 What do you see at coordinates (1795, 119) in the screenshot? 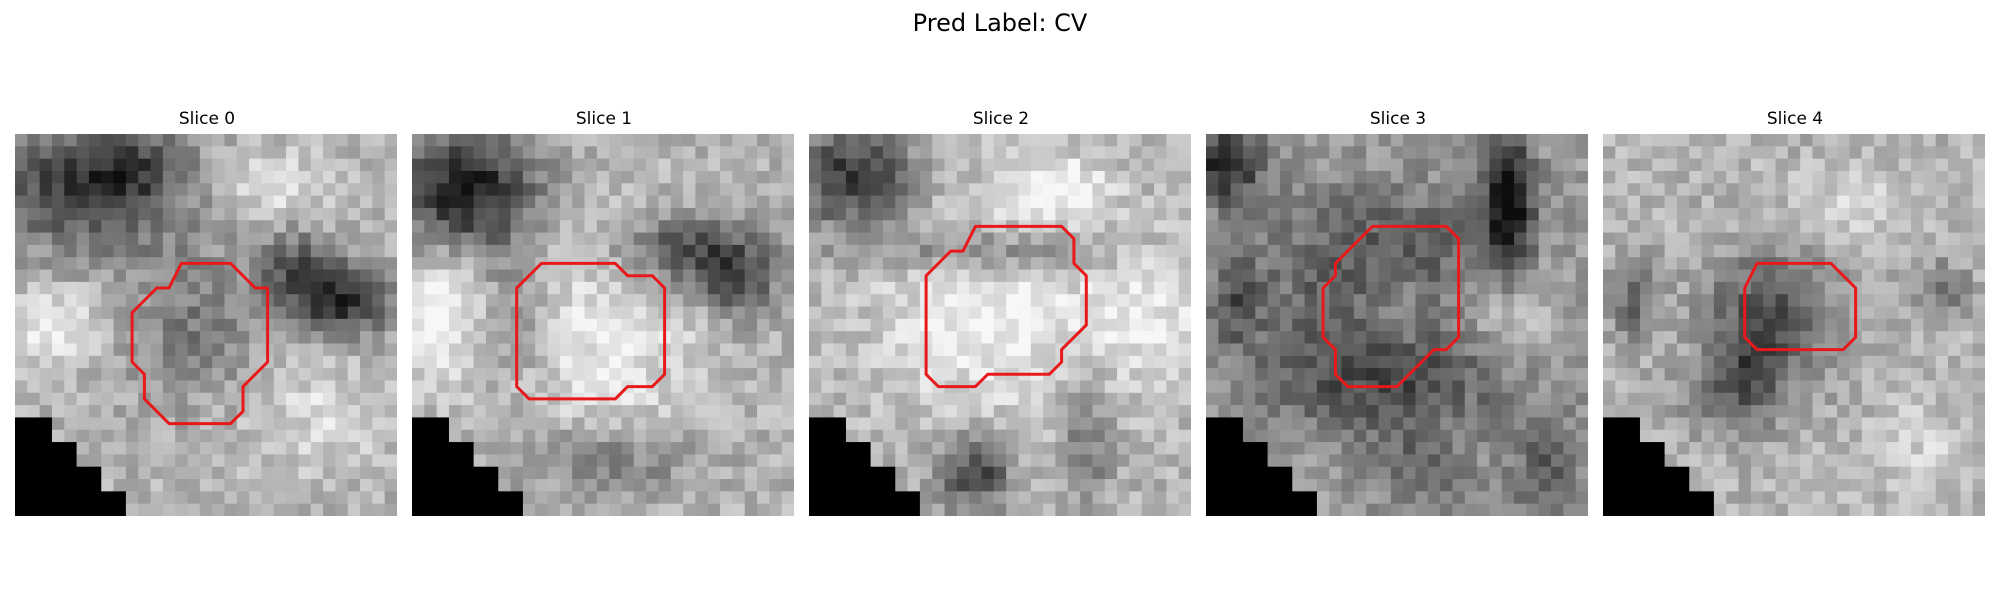
I see `slice-title-4: Slice 4` at bounding box center [1795, 119].